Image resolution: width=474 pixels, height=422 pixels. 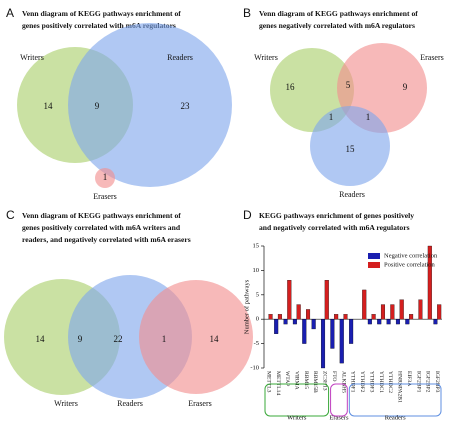 I want to click on category-label: RBM15B, so click(x=315, y=382).